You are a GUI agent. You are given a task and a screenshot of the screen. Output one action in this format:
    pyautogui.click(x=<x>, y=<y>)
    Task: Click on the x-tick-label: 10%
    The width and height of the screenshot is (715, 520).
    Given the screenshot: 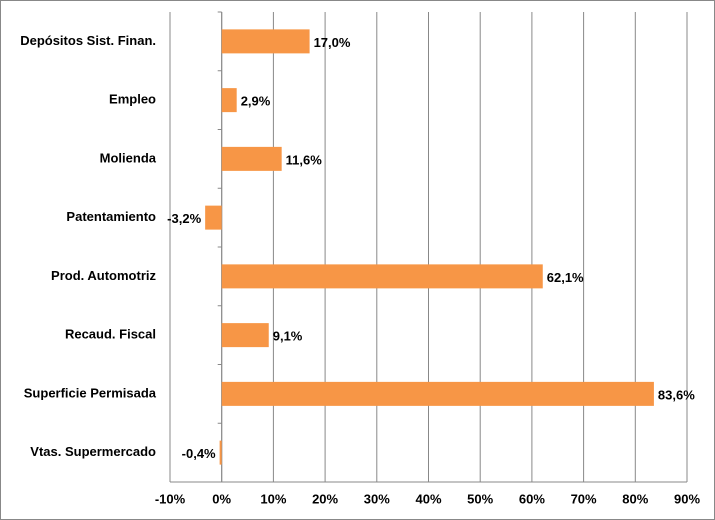 What is the action you would take?
    pyautogui.click(x=273, y=498)
    